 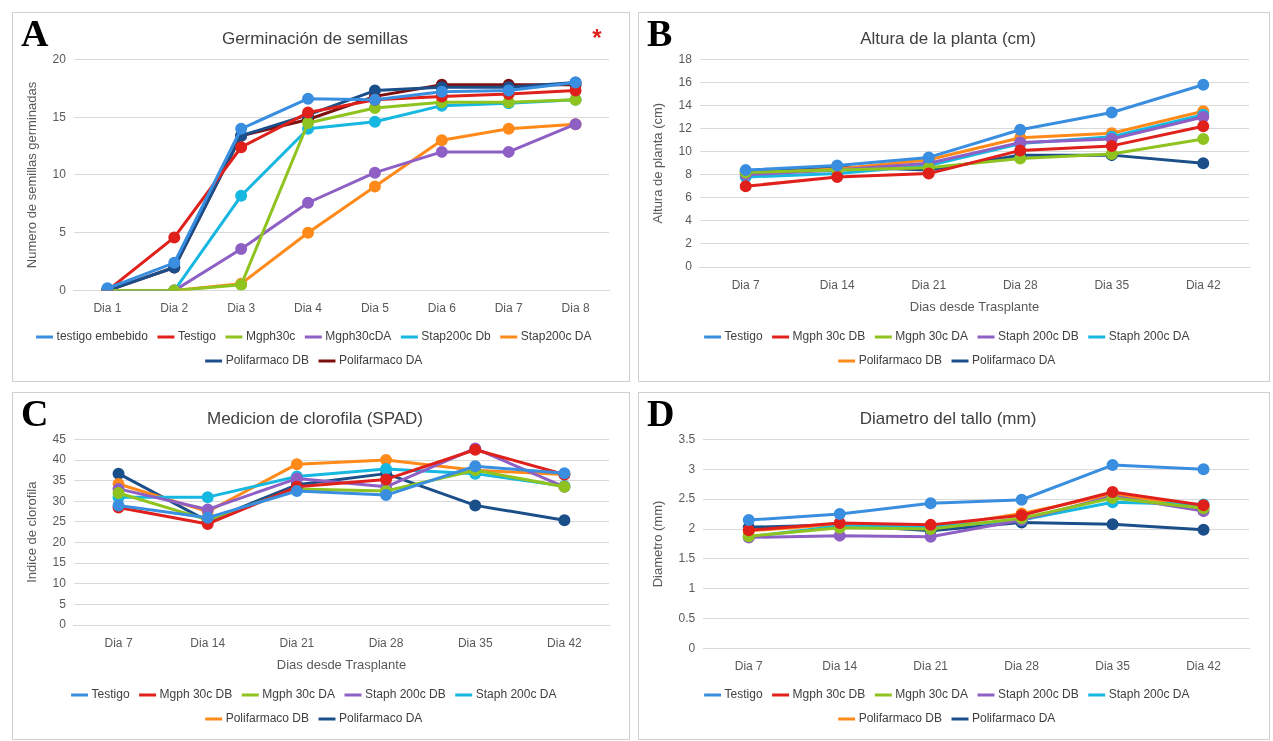 What do you see at coordinates (685, 104) in the screenshot?
I see `y-tick-label: 14` at bounding box center [685, 104].